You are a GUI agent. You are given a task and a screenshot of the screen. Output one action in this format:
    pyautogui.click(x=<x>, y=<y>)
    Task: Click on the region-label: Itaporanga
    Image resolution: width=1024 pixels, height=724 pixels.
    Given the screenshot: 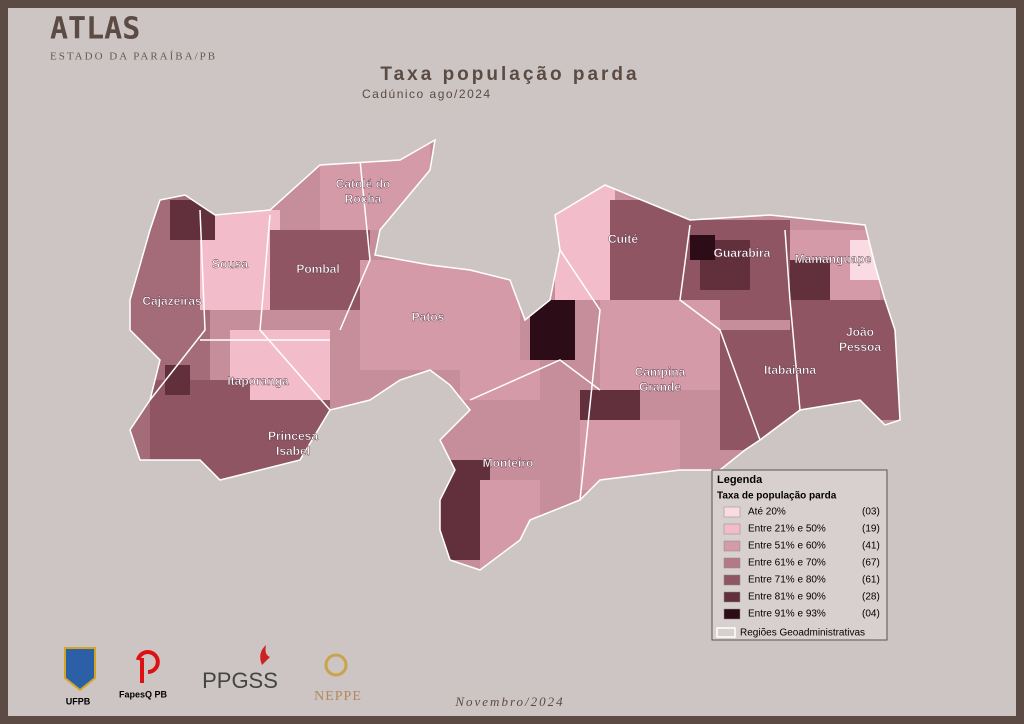 What is the action you would take?
    pyautogui.click(x=258, y=381)
    